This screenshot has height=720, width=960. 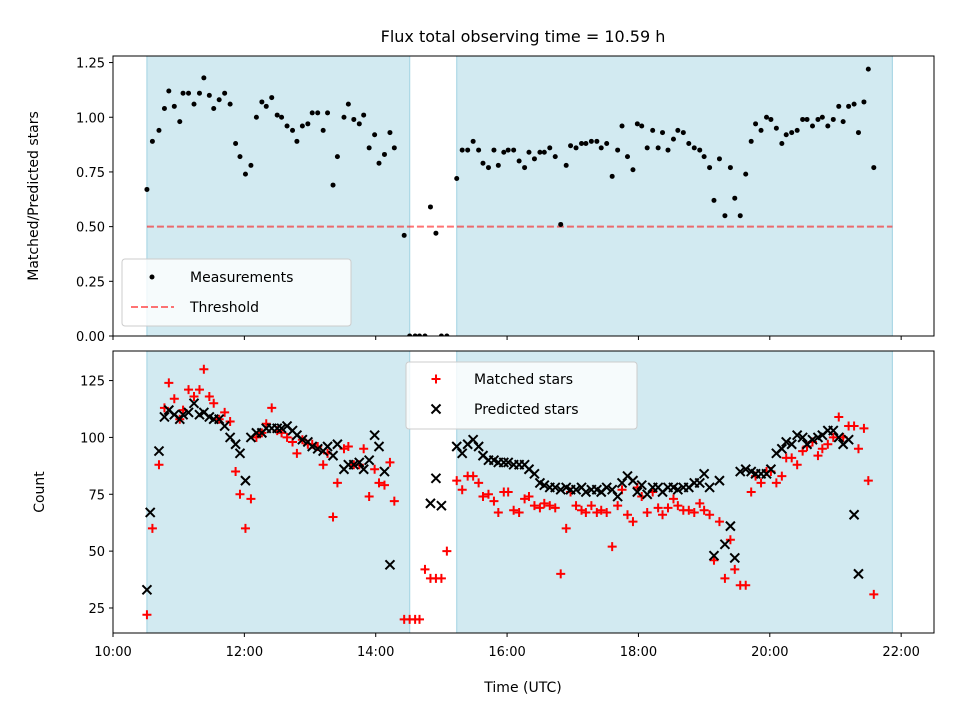 I want to click on legend-label: Threshold, so click(x=224, y=308).